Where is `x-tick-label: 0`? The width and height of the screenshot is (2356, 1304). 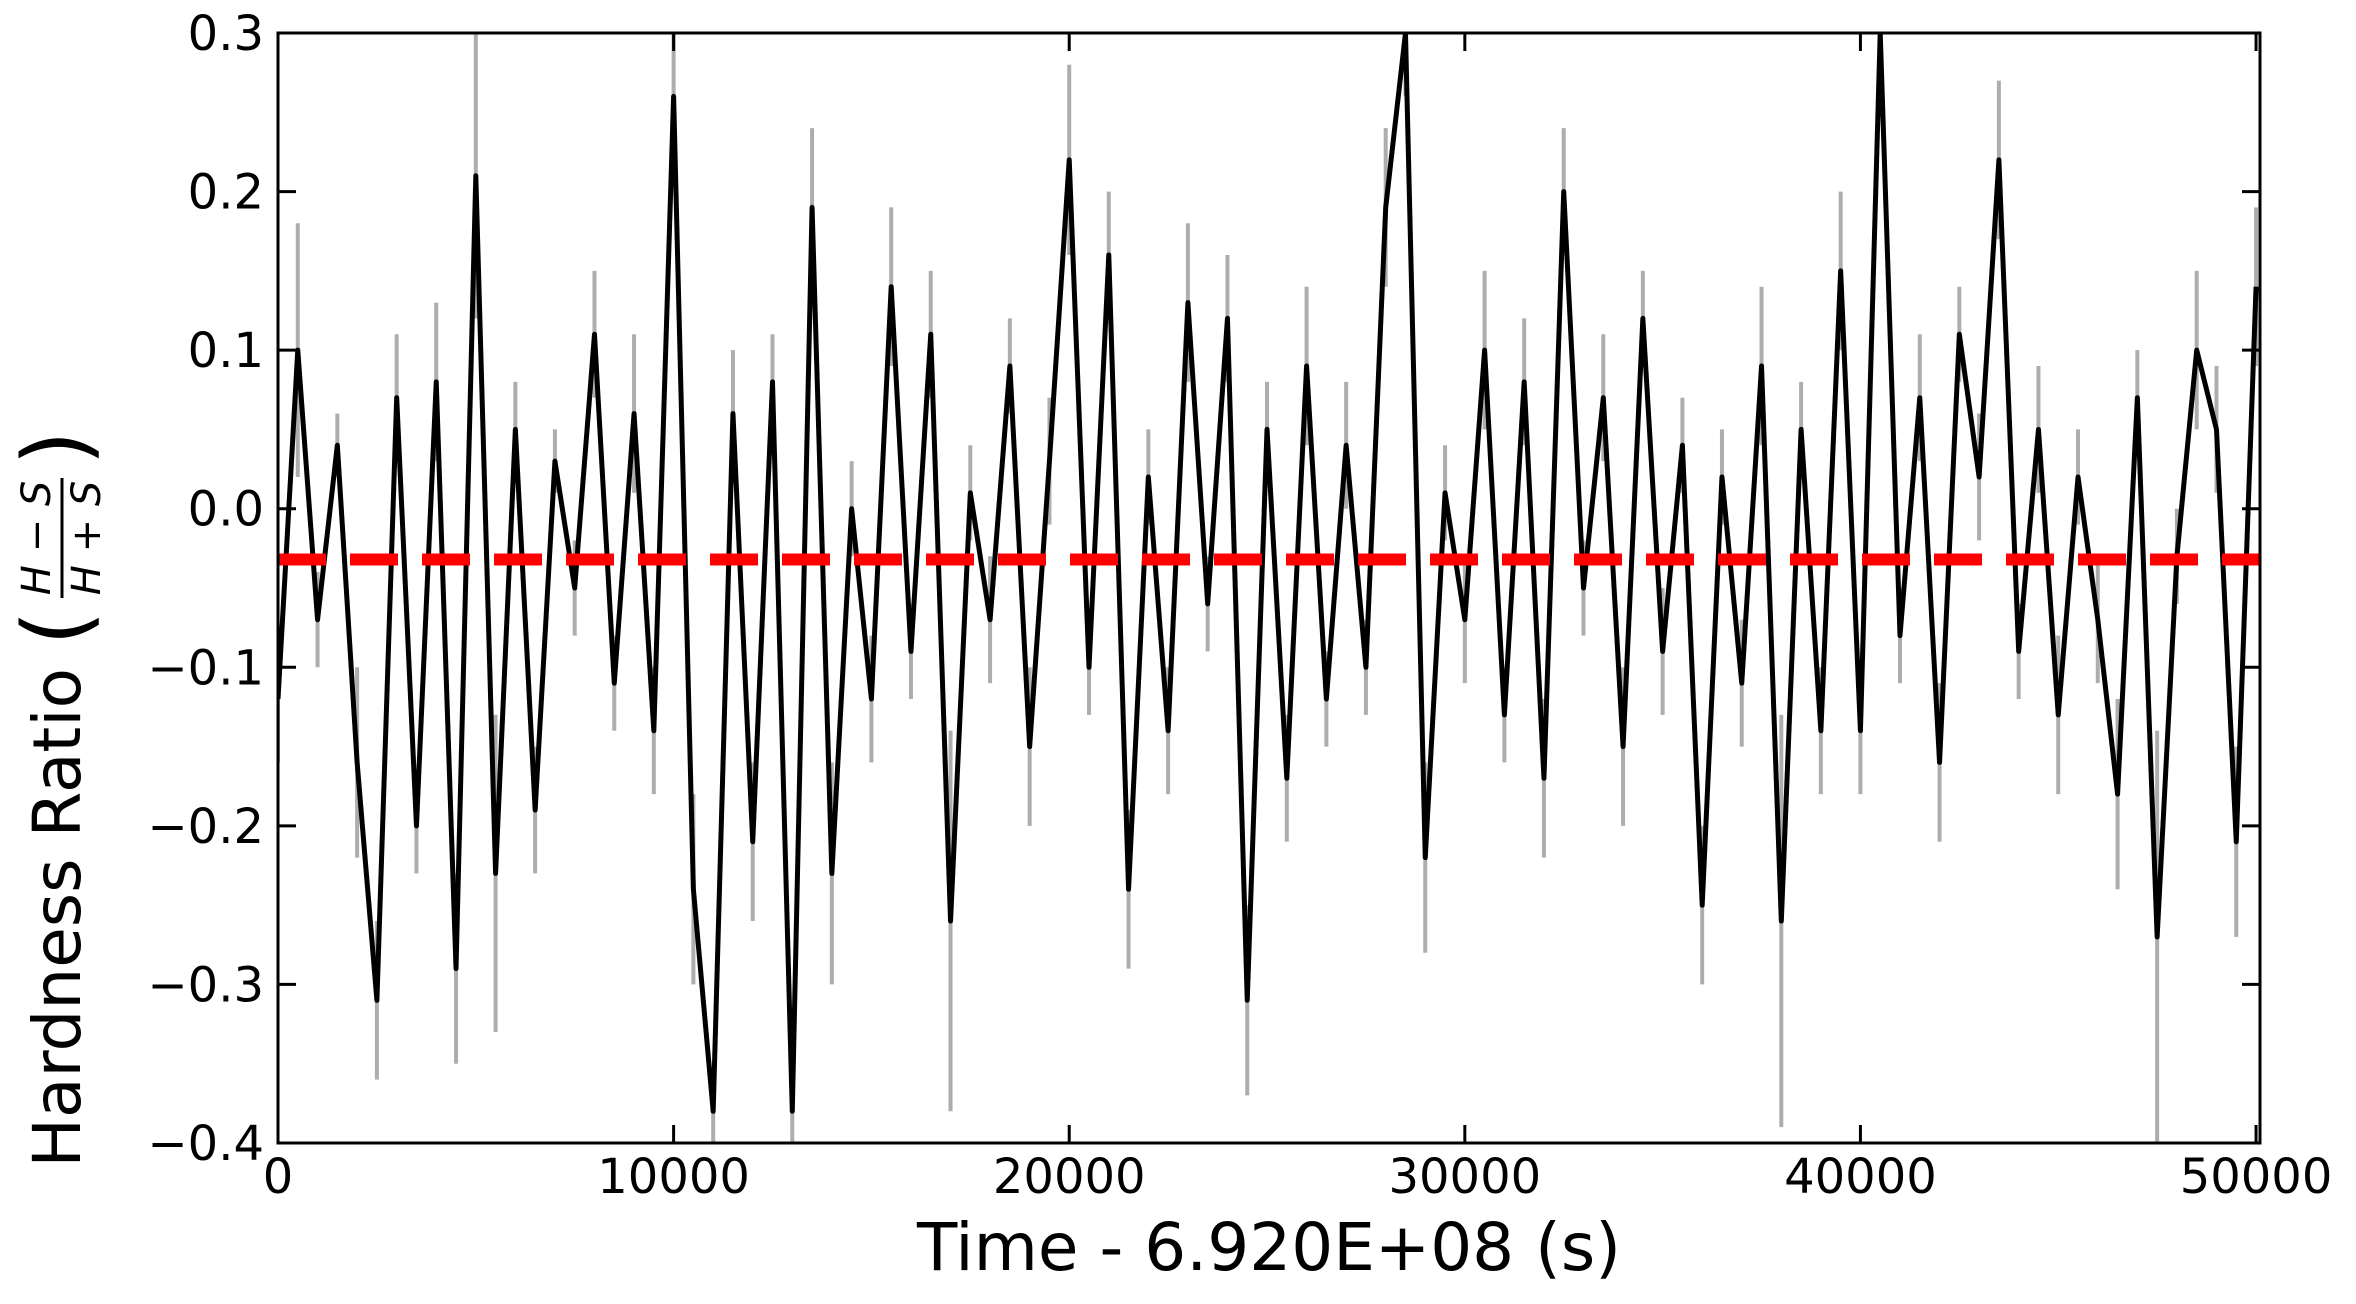
x-tick-label: 0 is located at coordinates (278, 1177).